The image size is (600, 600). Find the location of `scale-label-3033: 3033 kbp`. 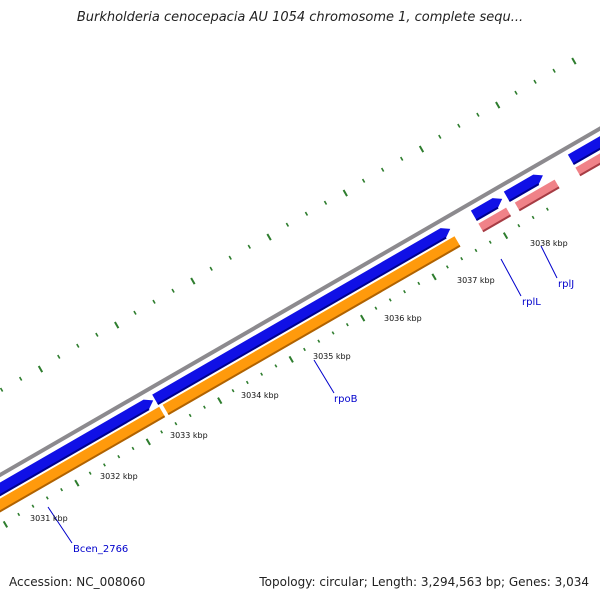

scale-label-3033: 3033 kbp is located at coordinates (189, 435).